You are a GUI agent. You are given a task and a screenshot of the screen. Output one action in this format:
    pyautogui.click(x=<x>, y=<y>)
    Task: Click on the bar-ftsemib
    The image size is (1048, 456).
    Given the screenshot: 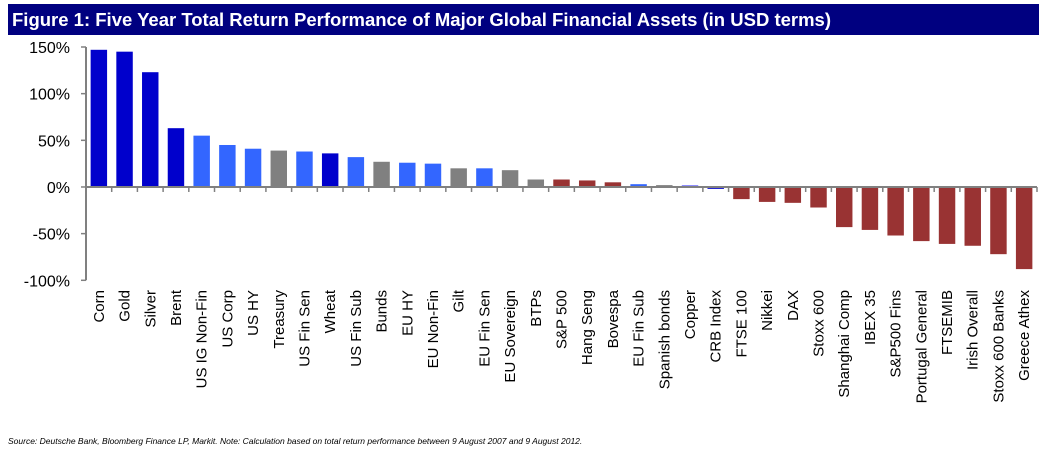 What is the action you would take?
    pyautogui.click(x=947, y=215)
    